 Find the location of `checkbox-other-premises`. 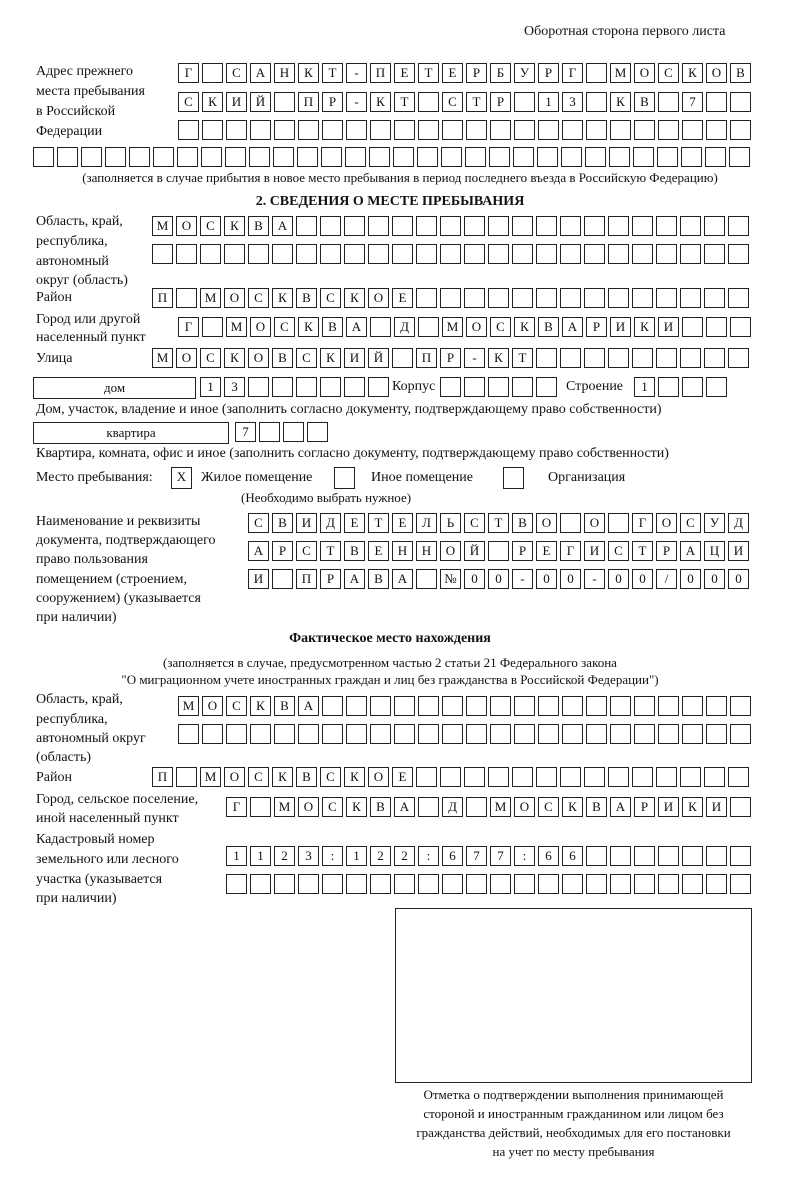

checkbox-other-premises is located at coordinates (344, 478).